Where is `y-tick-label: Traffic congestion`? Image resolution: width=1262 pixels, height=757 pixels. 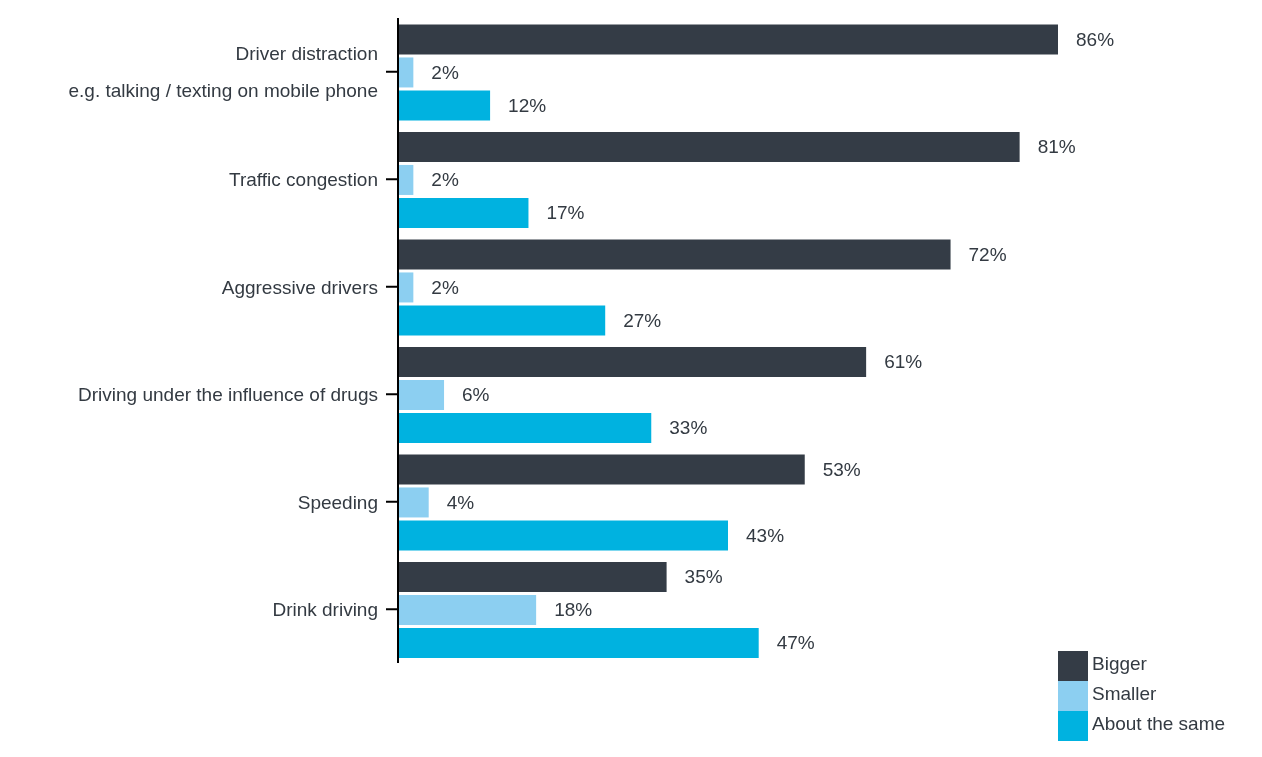 y-tick-label: Traffic congestion is located at coordinates (303, 179).